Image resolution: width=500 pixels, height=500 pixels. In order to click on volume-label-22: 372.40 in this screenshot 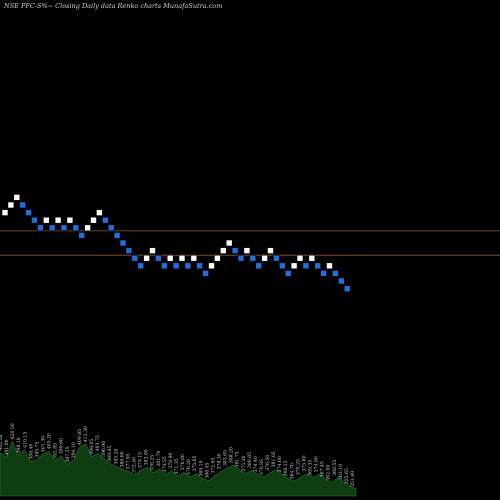, I will do `click(135, 465)`.